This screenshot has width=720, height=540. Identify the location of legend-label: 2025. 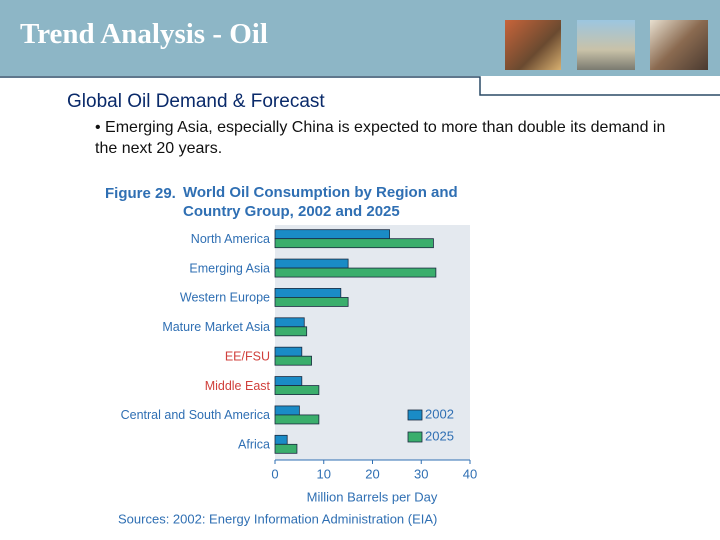
(439, 435).